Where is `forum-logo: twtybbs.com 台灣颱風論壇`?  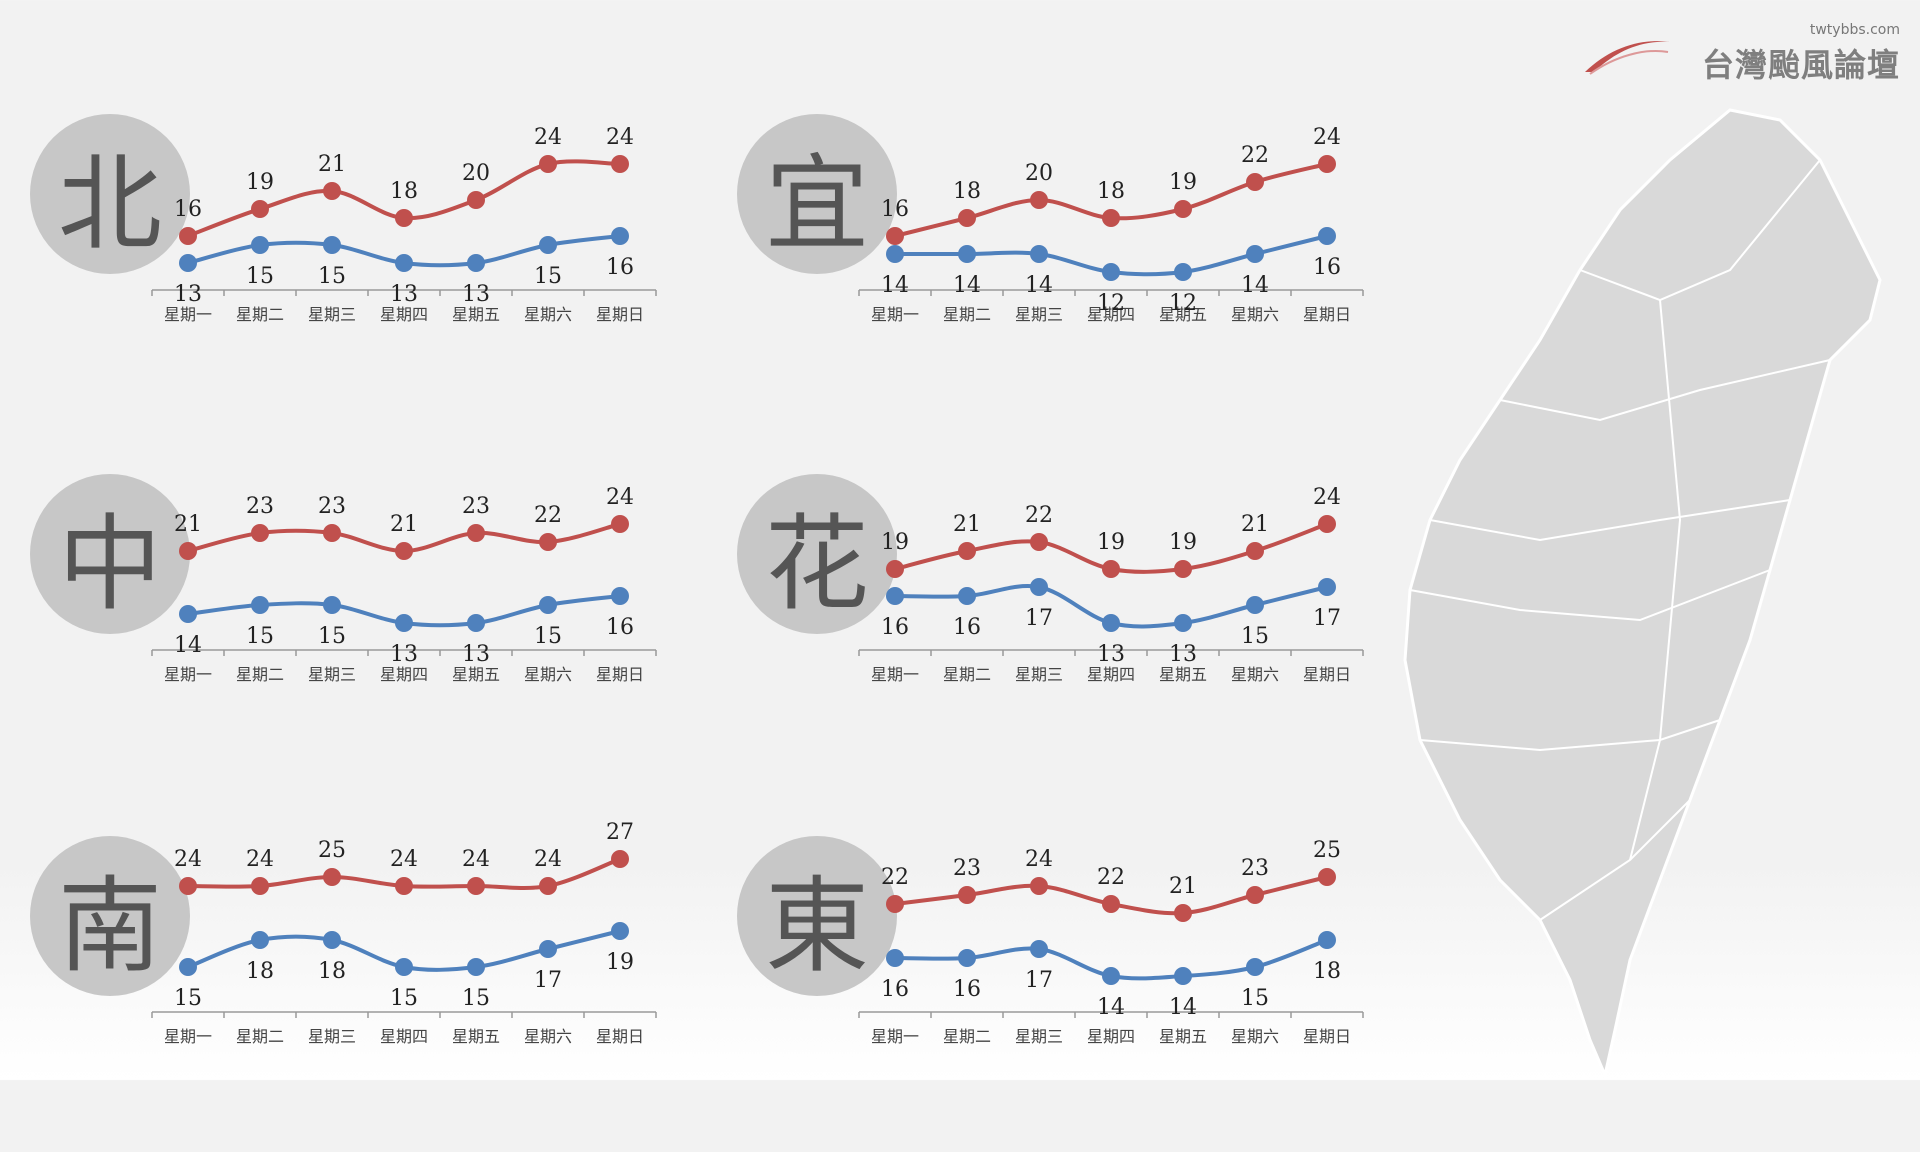
forum-logo: twtybbs.com 台灣颱風論壇 is located at coordinates (1740, 53).